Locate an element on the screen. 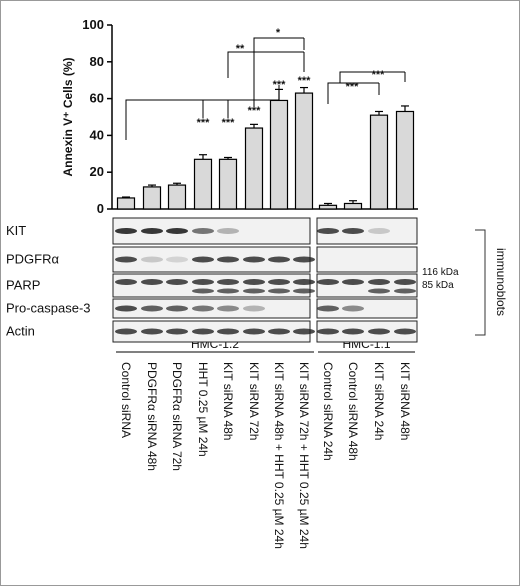 The height and width of the screenshot is (586, 520). category-label: Control siRNA 24h is located at coordinates (328, 411).